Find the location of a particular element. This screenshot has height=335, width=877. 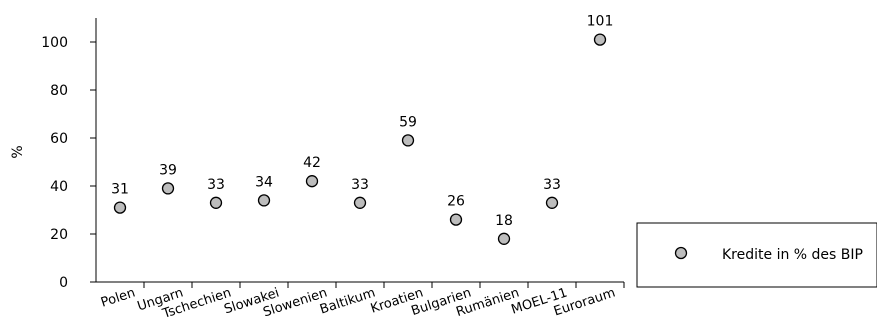

data-label: 31 is located at coordinates (120, 190).